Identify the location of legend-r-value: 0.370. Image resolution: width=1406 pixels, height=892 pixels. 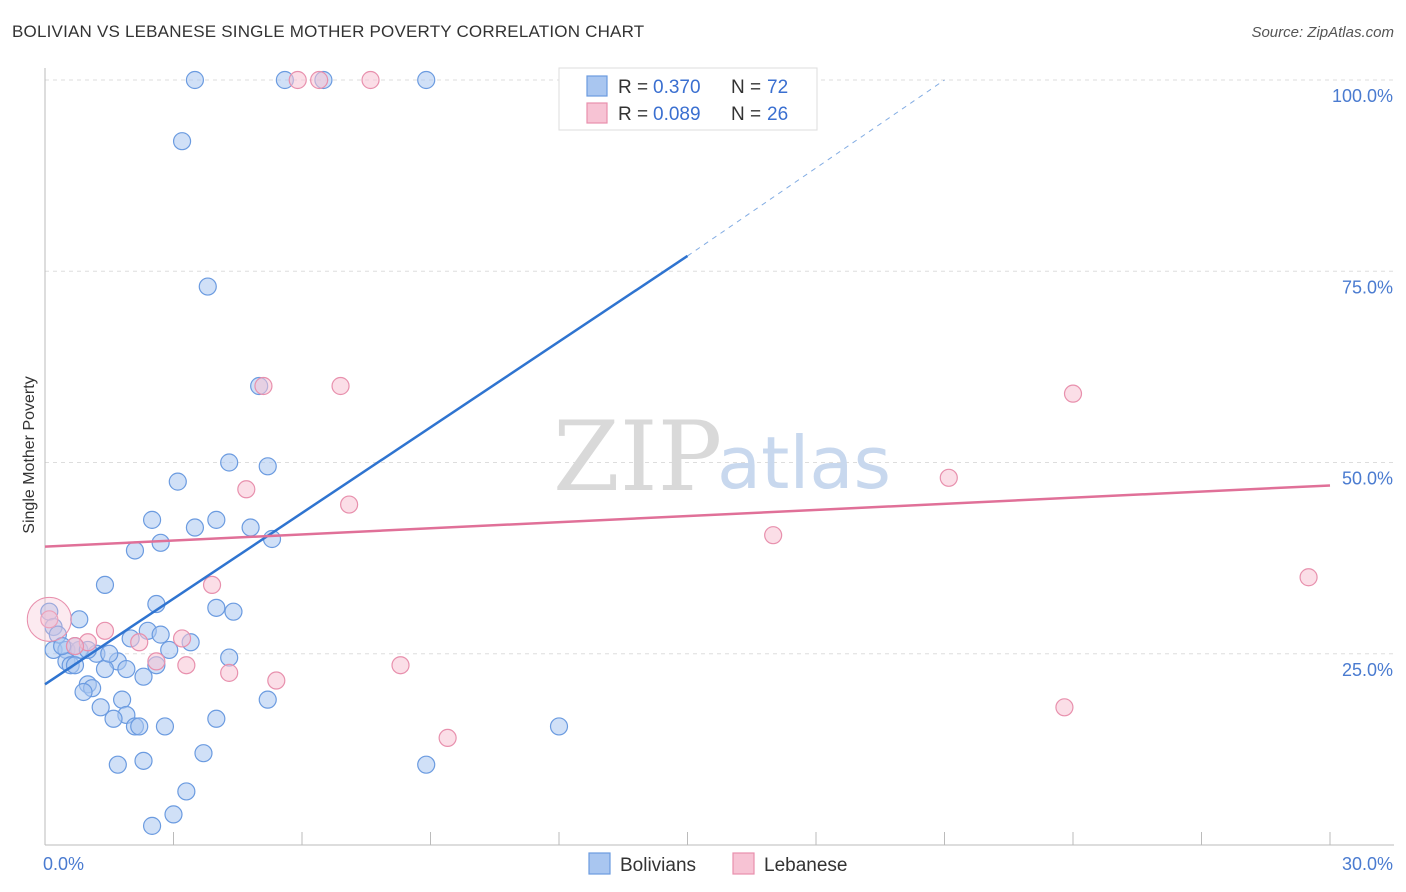
(677, 87).